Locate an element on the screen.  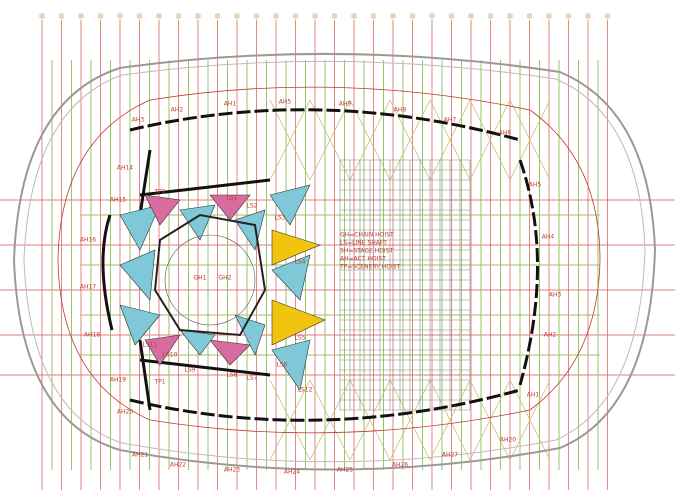
center-ring is located at coordinates (210, 280).